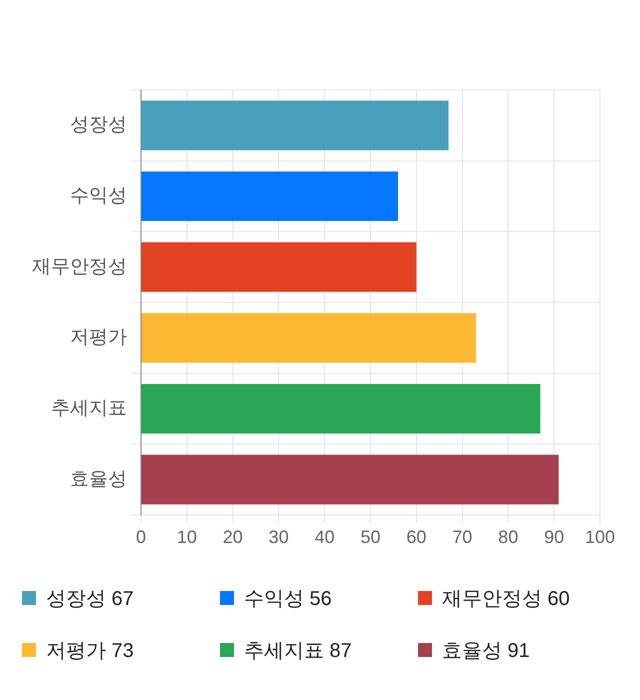 The image size is (640, 700). What do you see at coordinates (370, 536) in the screenshot?
I see `x-tick-label: 50` at bounding box center [370, 536].